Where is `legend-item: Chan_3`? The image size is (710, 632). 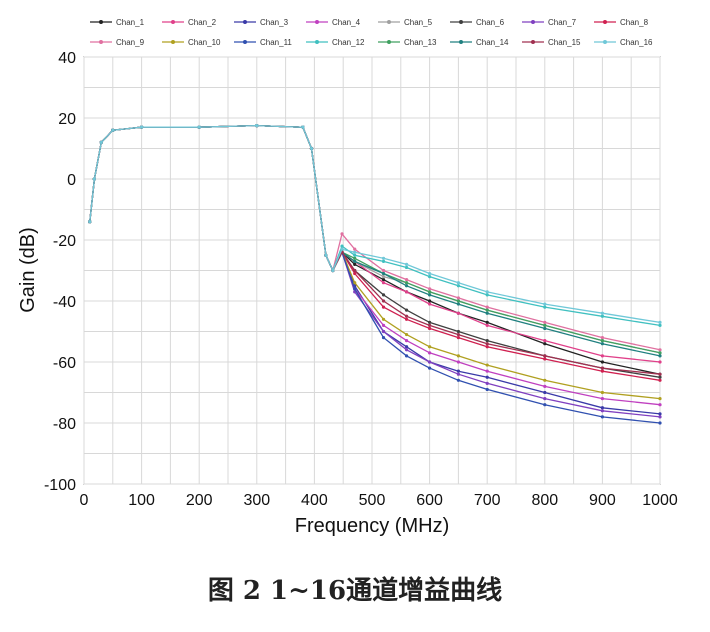 legend-item: Chan_3 is located at coordinates (261, 22).